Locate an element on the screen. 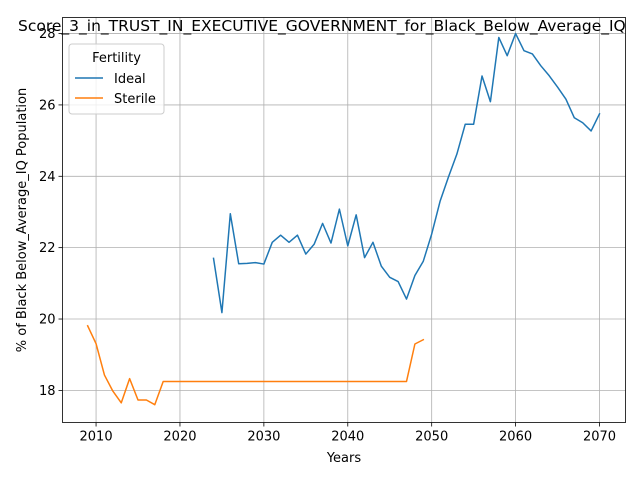 This screenshot has width=640, height=480. legend: Fertility Ideal Sterile is located at coordinates (116, 79).